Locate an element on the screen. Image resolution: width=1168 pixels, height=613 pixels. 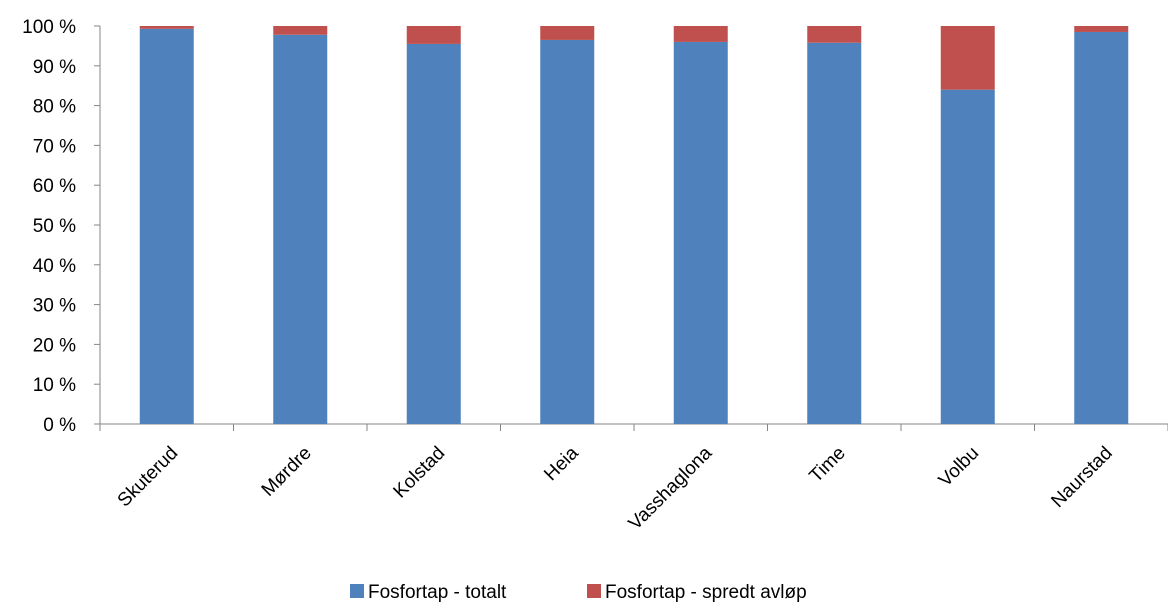
y-tick-label: 70 % is located at coordinates (54, 146).